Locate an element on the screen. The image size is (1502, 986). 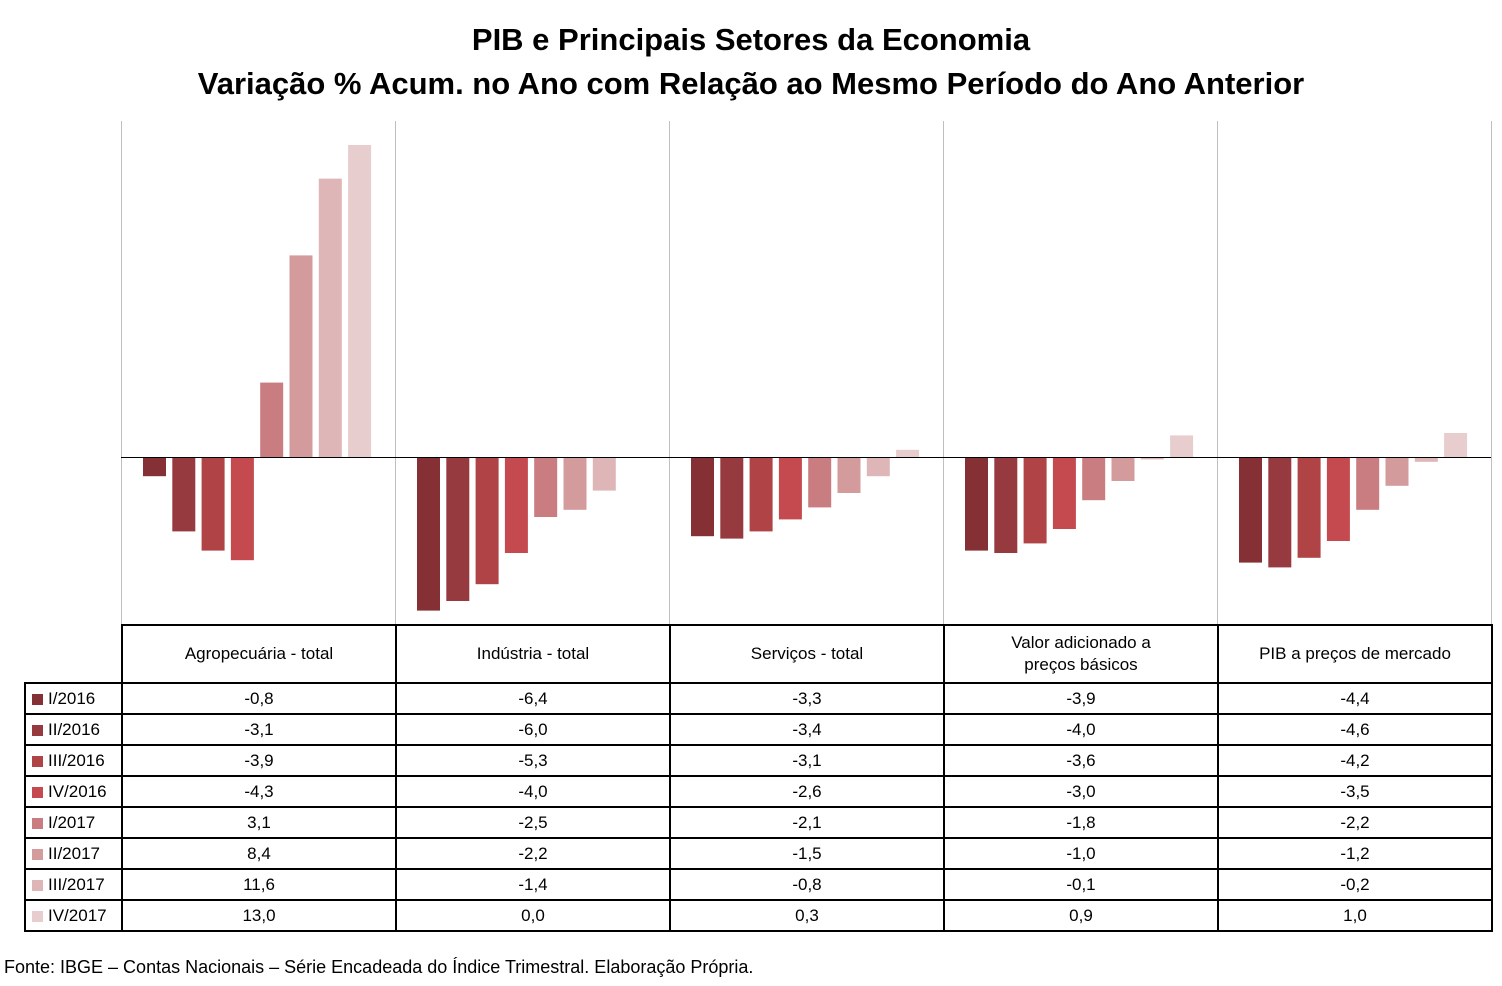
table-row: III/2016 -3,9 -5,3 -3,1 -3,6 -4,2 is located at coordinates (758, 760).